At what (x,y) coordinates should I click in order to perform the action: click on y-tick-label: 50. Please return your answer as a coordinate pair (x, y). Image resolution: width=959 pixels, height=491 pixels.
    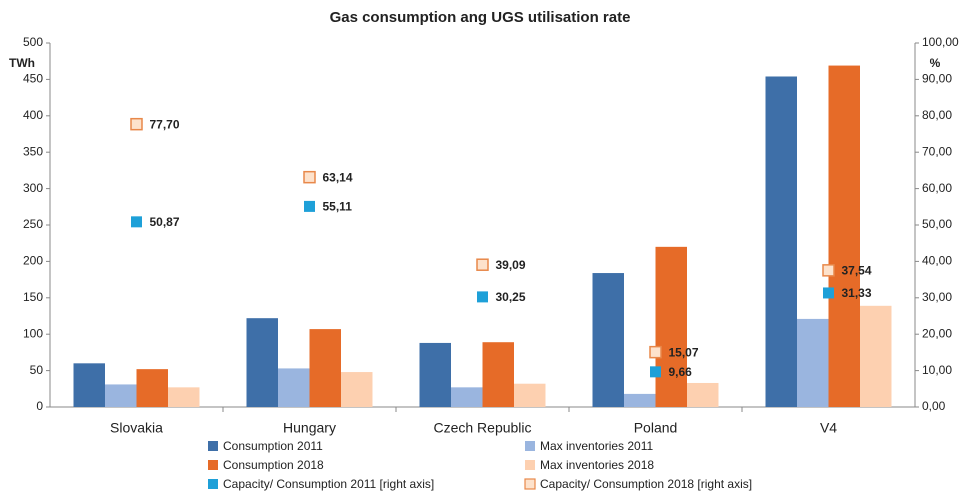
    Looking at the image, I should click on (37, 370).